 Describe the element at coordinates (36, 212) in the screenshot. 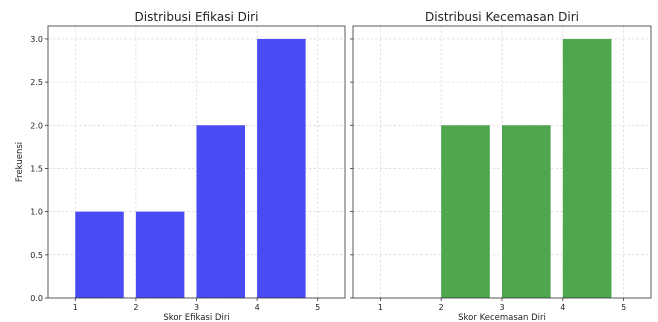

I see `y-tick-label-2: 1.0` at that location.